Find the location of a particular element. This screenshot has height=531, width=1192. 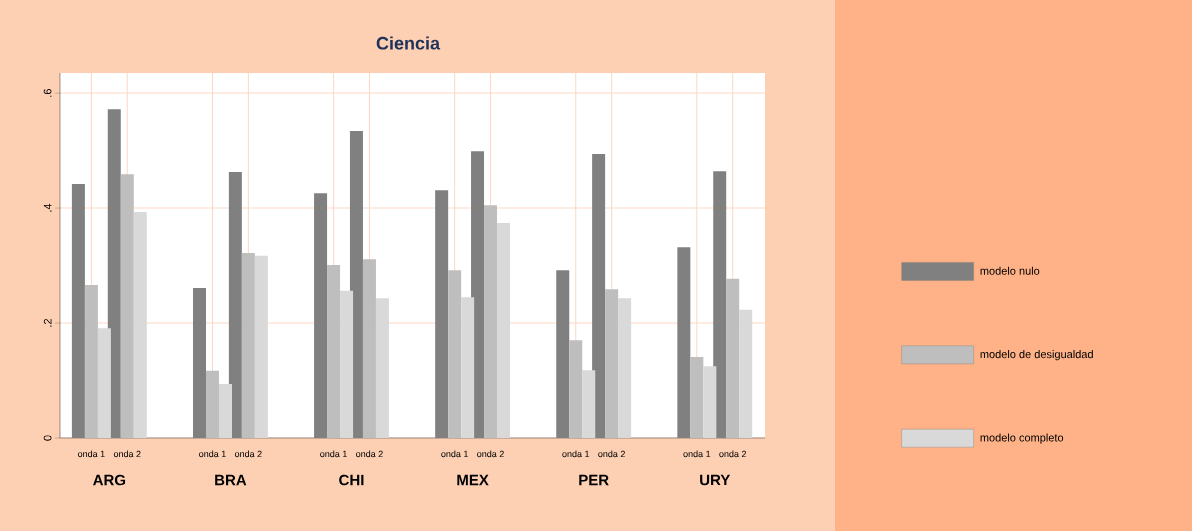

y-tick-label: .6 is located at coordinates (47, 93).